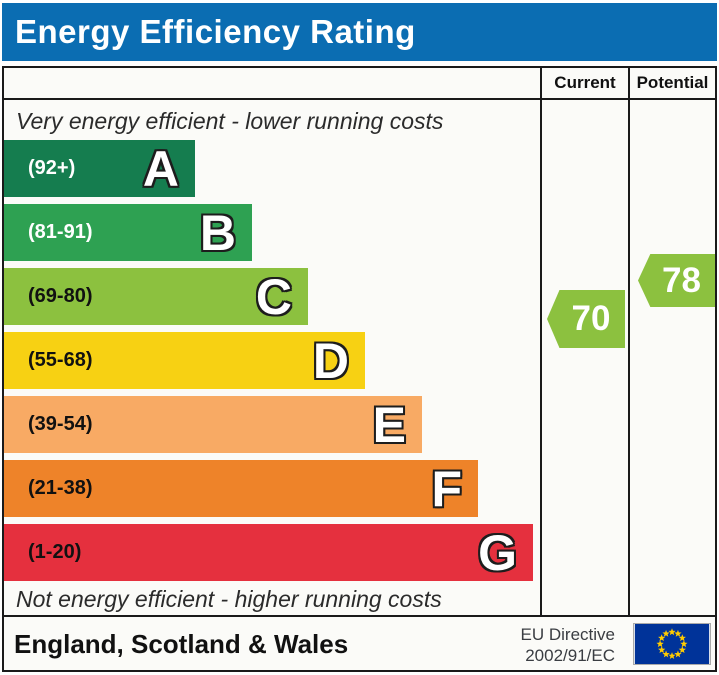  I want to click on rating-band: (55-68) D, so click(184, 360).